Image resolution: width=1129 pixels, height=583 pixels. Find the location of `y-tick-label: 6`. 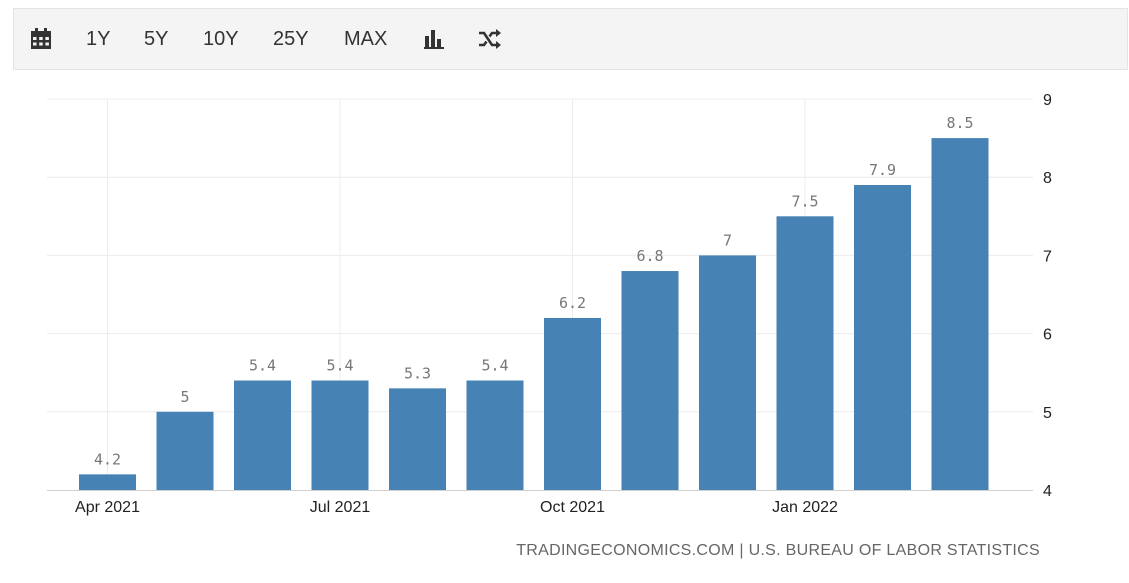

y-tick-label: 6 is located at coordinates (1047, 335).